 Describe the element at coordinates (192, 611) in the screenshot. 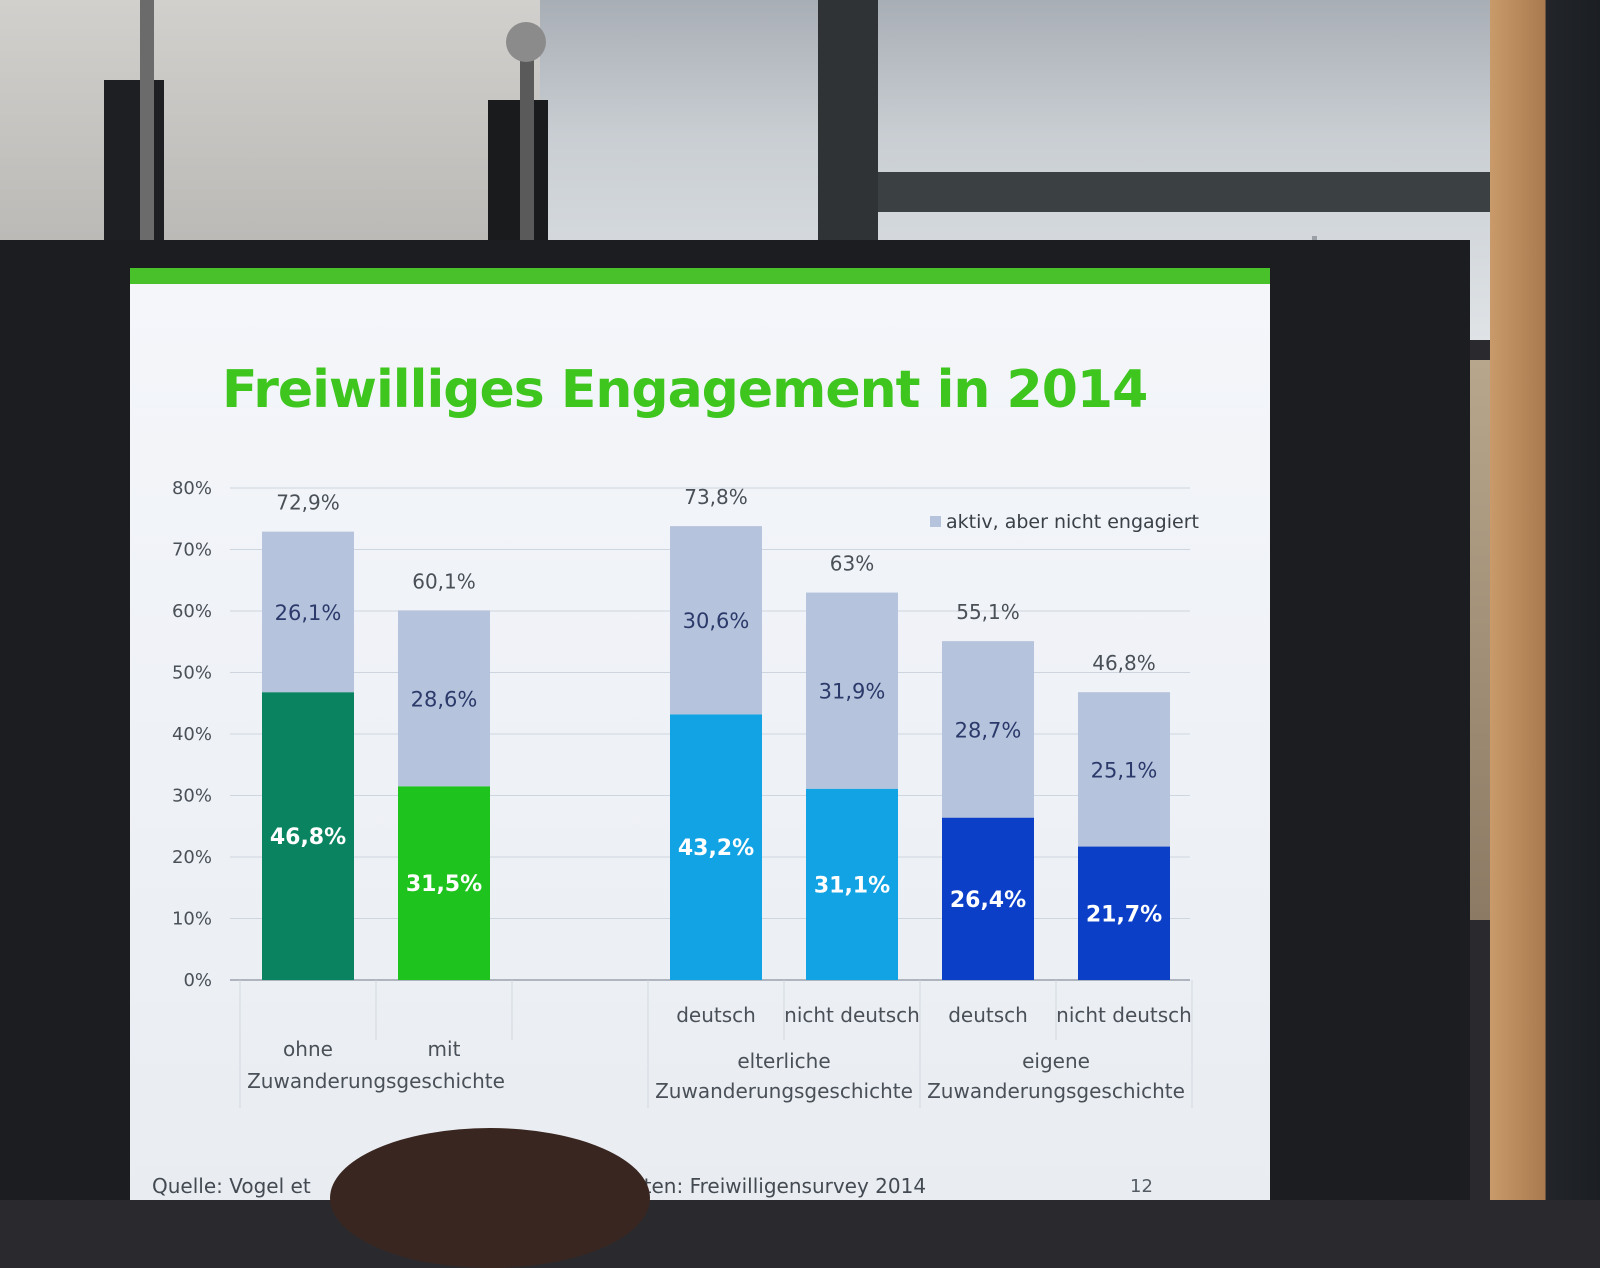

I see `y-tick-label: 60%` at that location.